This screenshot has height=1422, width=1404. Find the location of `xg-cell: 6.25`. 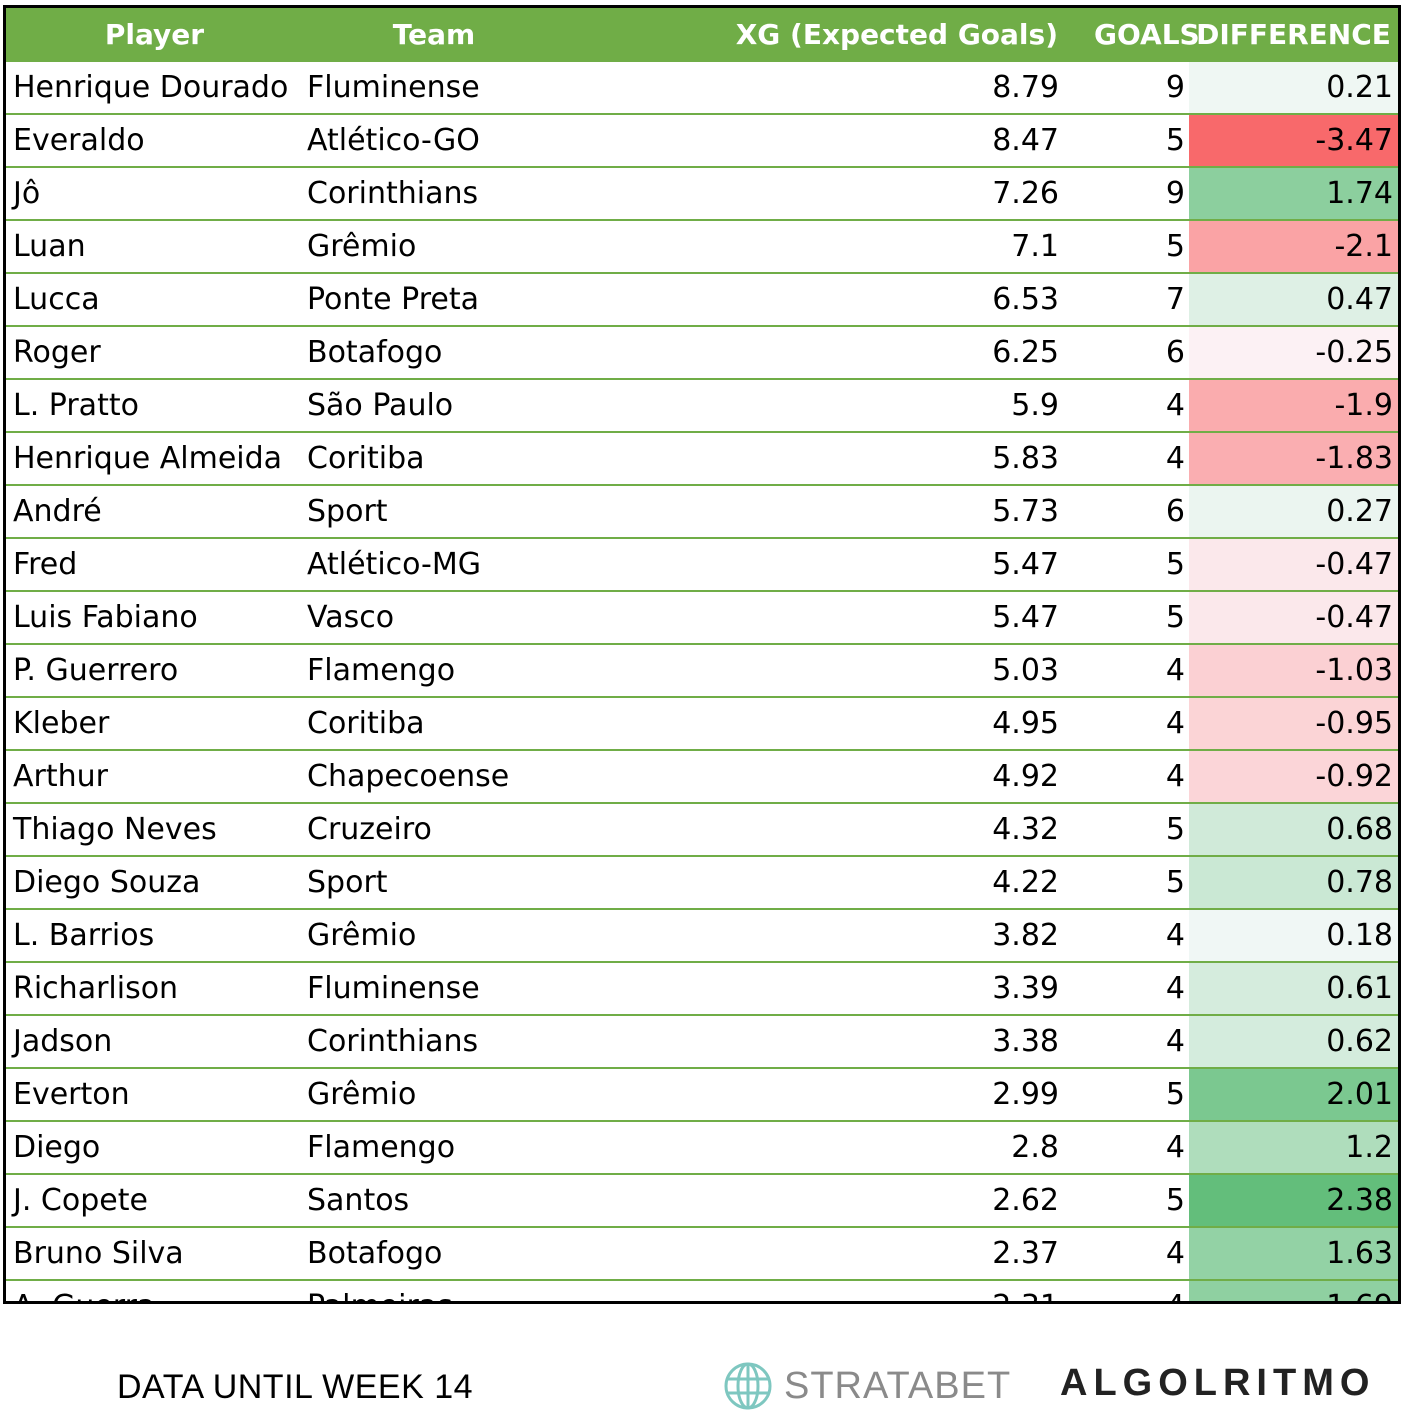

xg-cell: 6.25 is located at coordinates (829, 353).